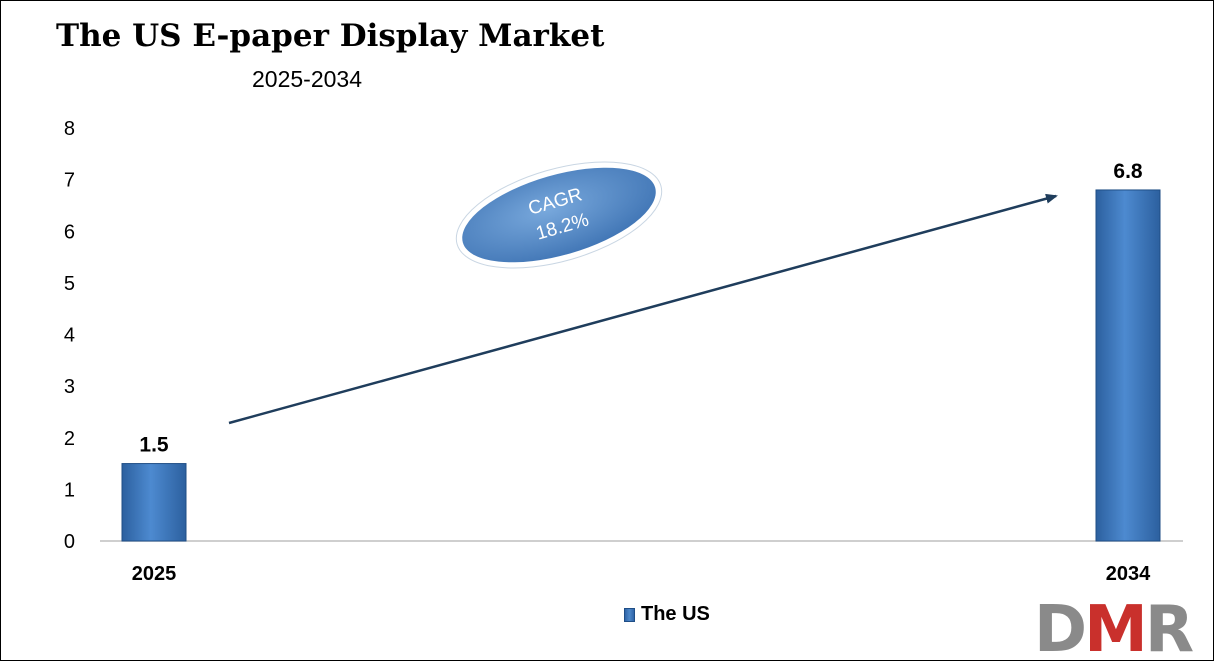 Image resolution: width=1216 pixels, height=667 pixels. What do you see at coordinates (69, 181) in the screenshot?
I see `y-tick-label: 7` at bounding box center [69, 181].